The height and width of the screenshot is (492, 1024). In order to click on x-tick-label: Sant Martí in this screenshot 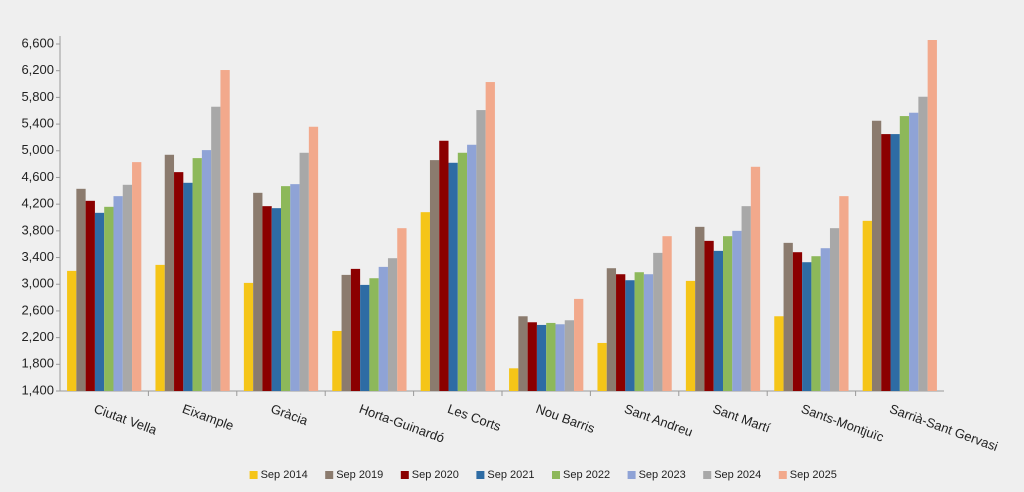, I will do `click(742, 418)`.